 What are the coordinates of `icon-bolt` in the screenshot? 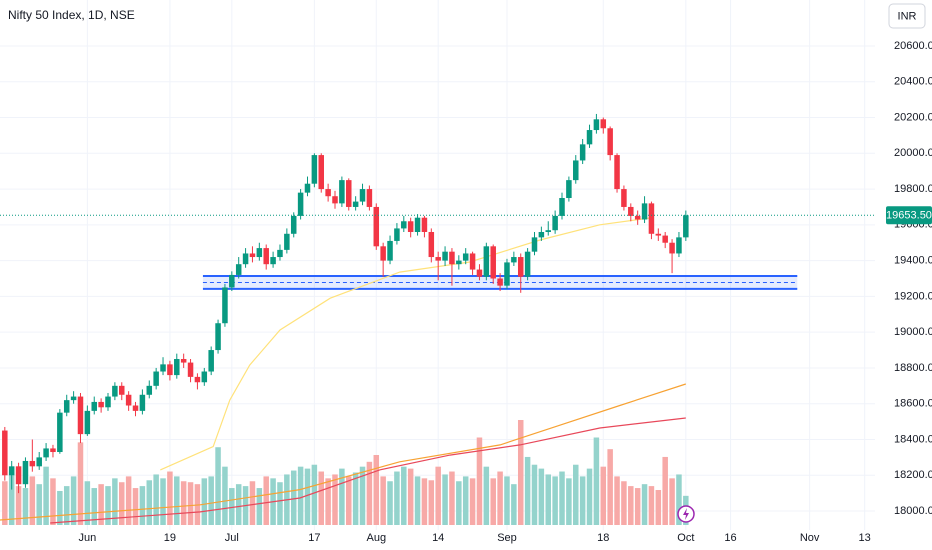 It's located at (686, 514).